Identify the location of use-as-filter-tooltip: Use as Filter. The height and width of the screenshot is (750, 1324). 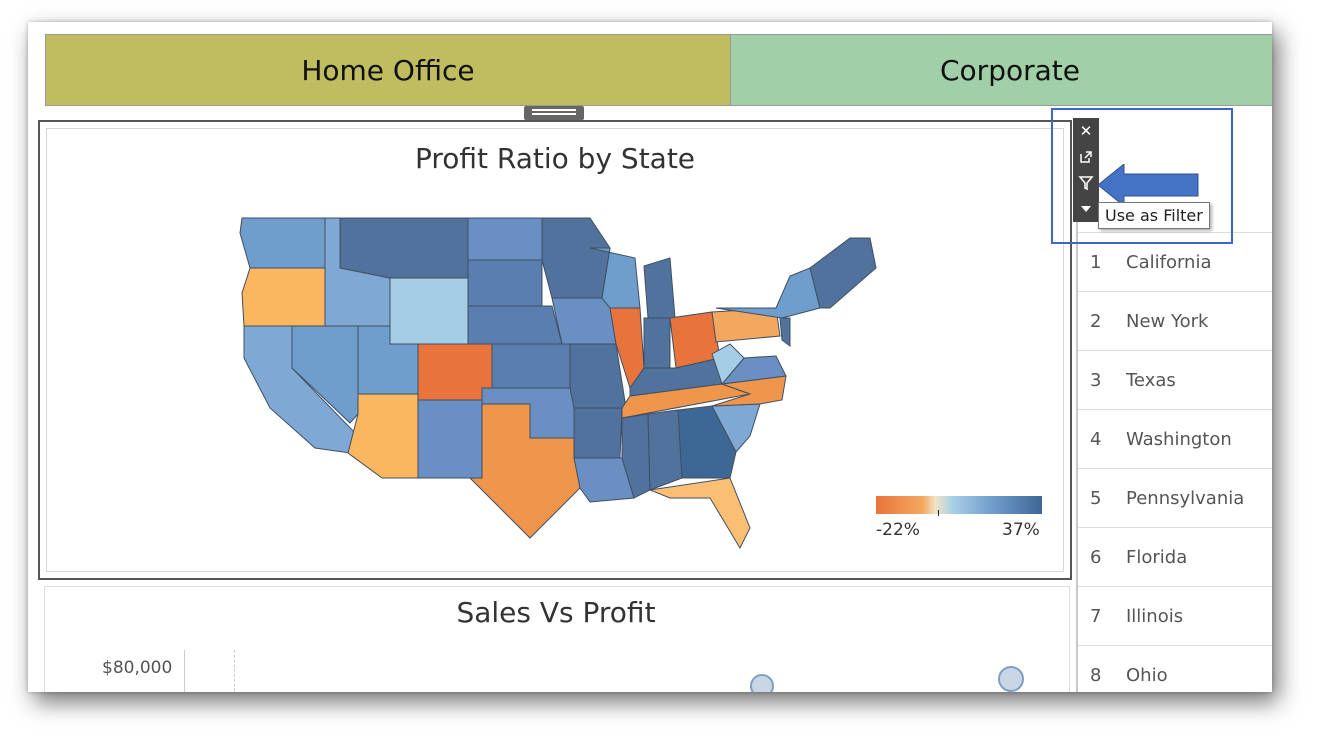
(1154, 215).